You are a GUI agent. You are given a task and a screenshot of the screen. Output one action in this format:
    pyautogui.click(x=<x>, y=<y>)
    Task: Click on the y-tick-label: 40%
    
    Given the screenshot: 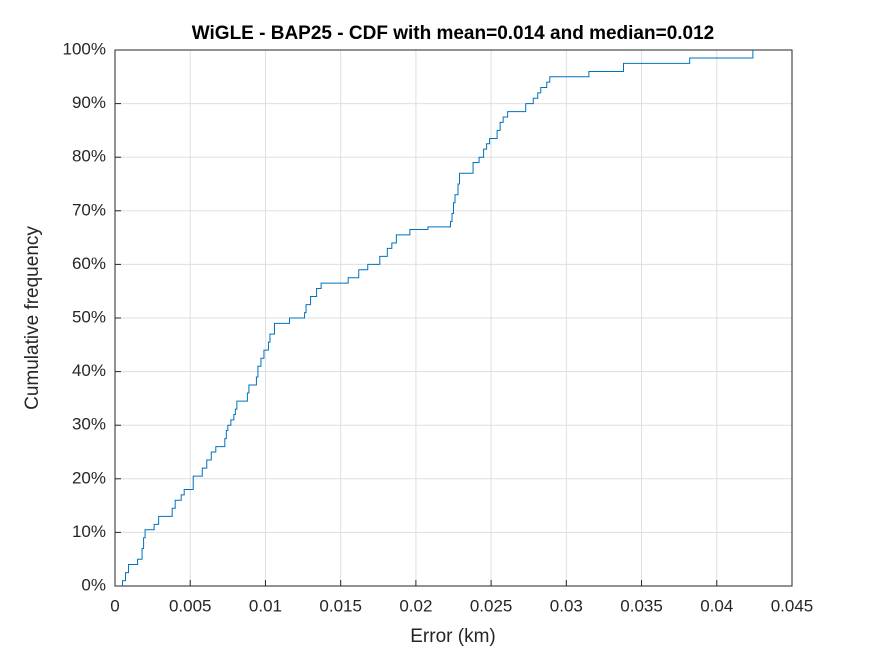 What is the action you would take?
    pyautogui.click(x=89, y=370)
    